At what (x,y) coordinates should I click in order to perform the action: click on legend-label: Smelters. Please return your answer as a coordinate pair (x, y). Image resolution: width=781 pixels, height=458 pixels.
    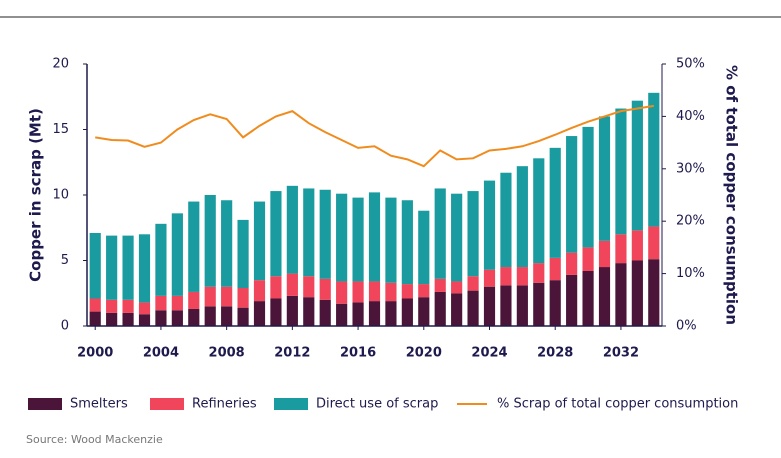
    Looking at the image, I should click on (99, 404).